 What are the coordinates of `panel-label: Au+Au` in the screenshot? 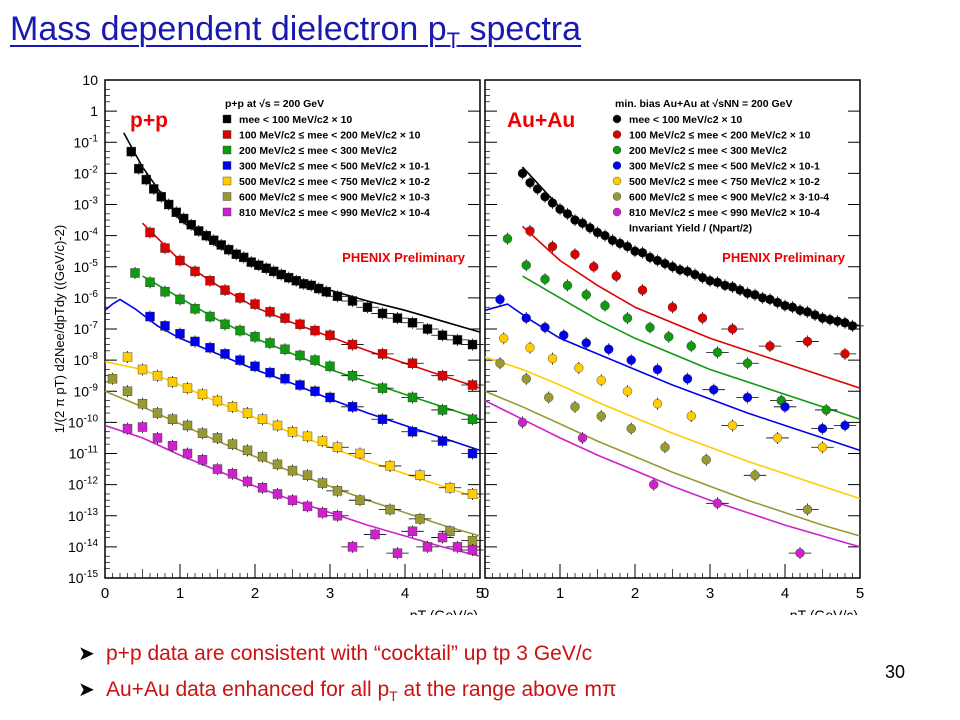 It's located at (541, 120).